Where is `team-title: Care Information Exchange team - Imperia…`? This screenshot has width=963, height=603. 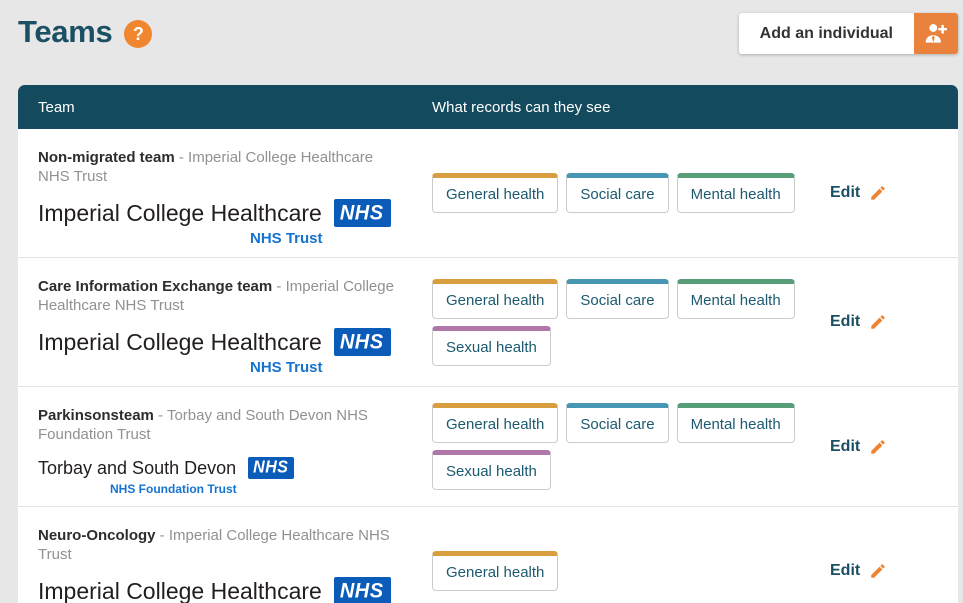
team-title: Care Information Exchange team - Imperia… is located at coordinates (220, 296).